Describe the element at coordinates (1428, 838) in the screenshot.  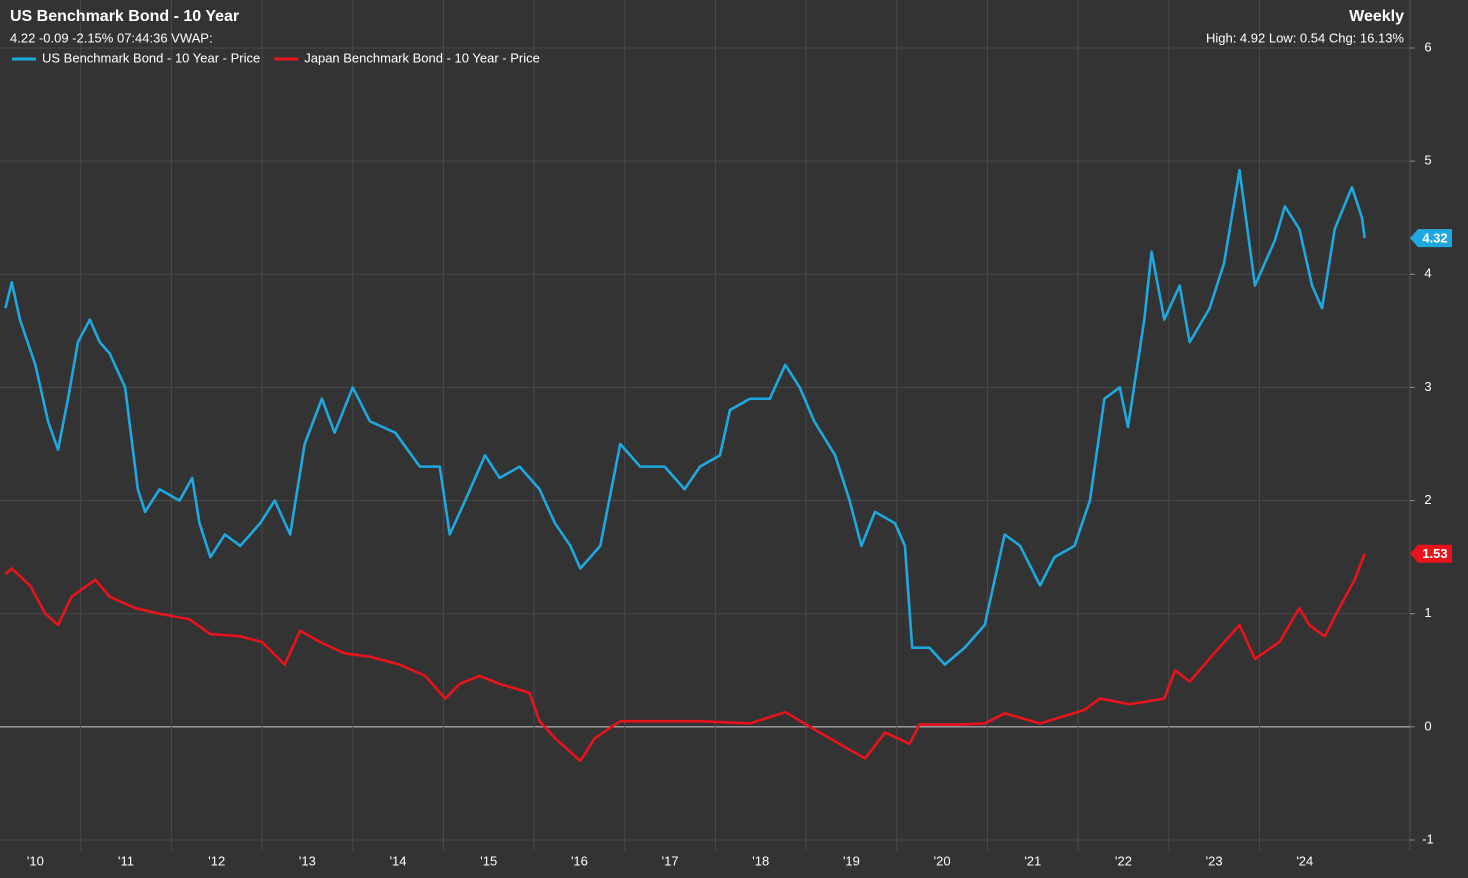
I see `y-tick-label: -1` at that location.